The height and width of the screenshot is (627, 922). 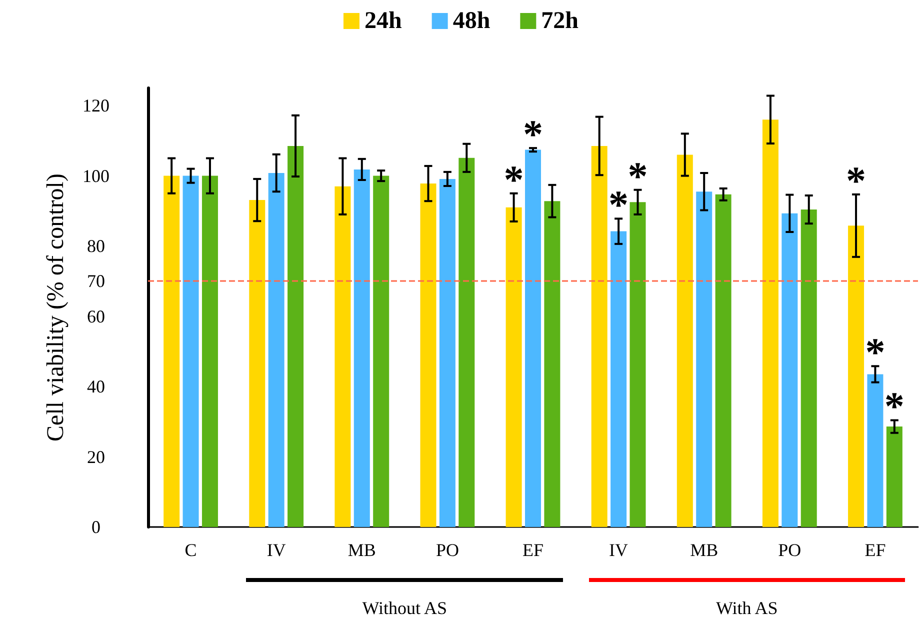 I want to click on x-tick-label: C, so click(x=190, y=550).